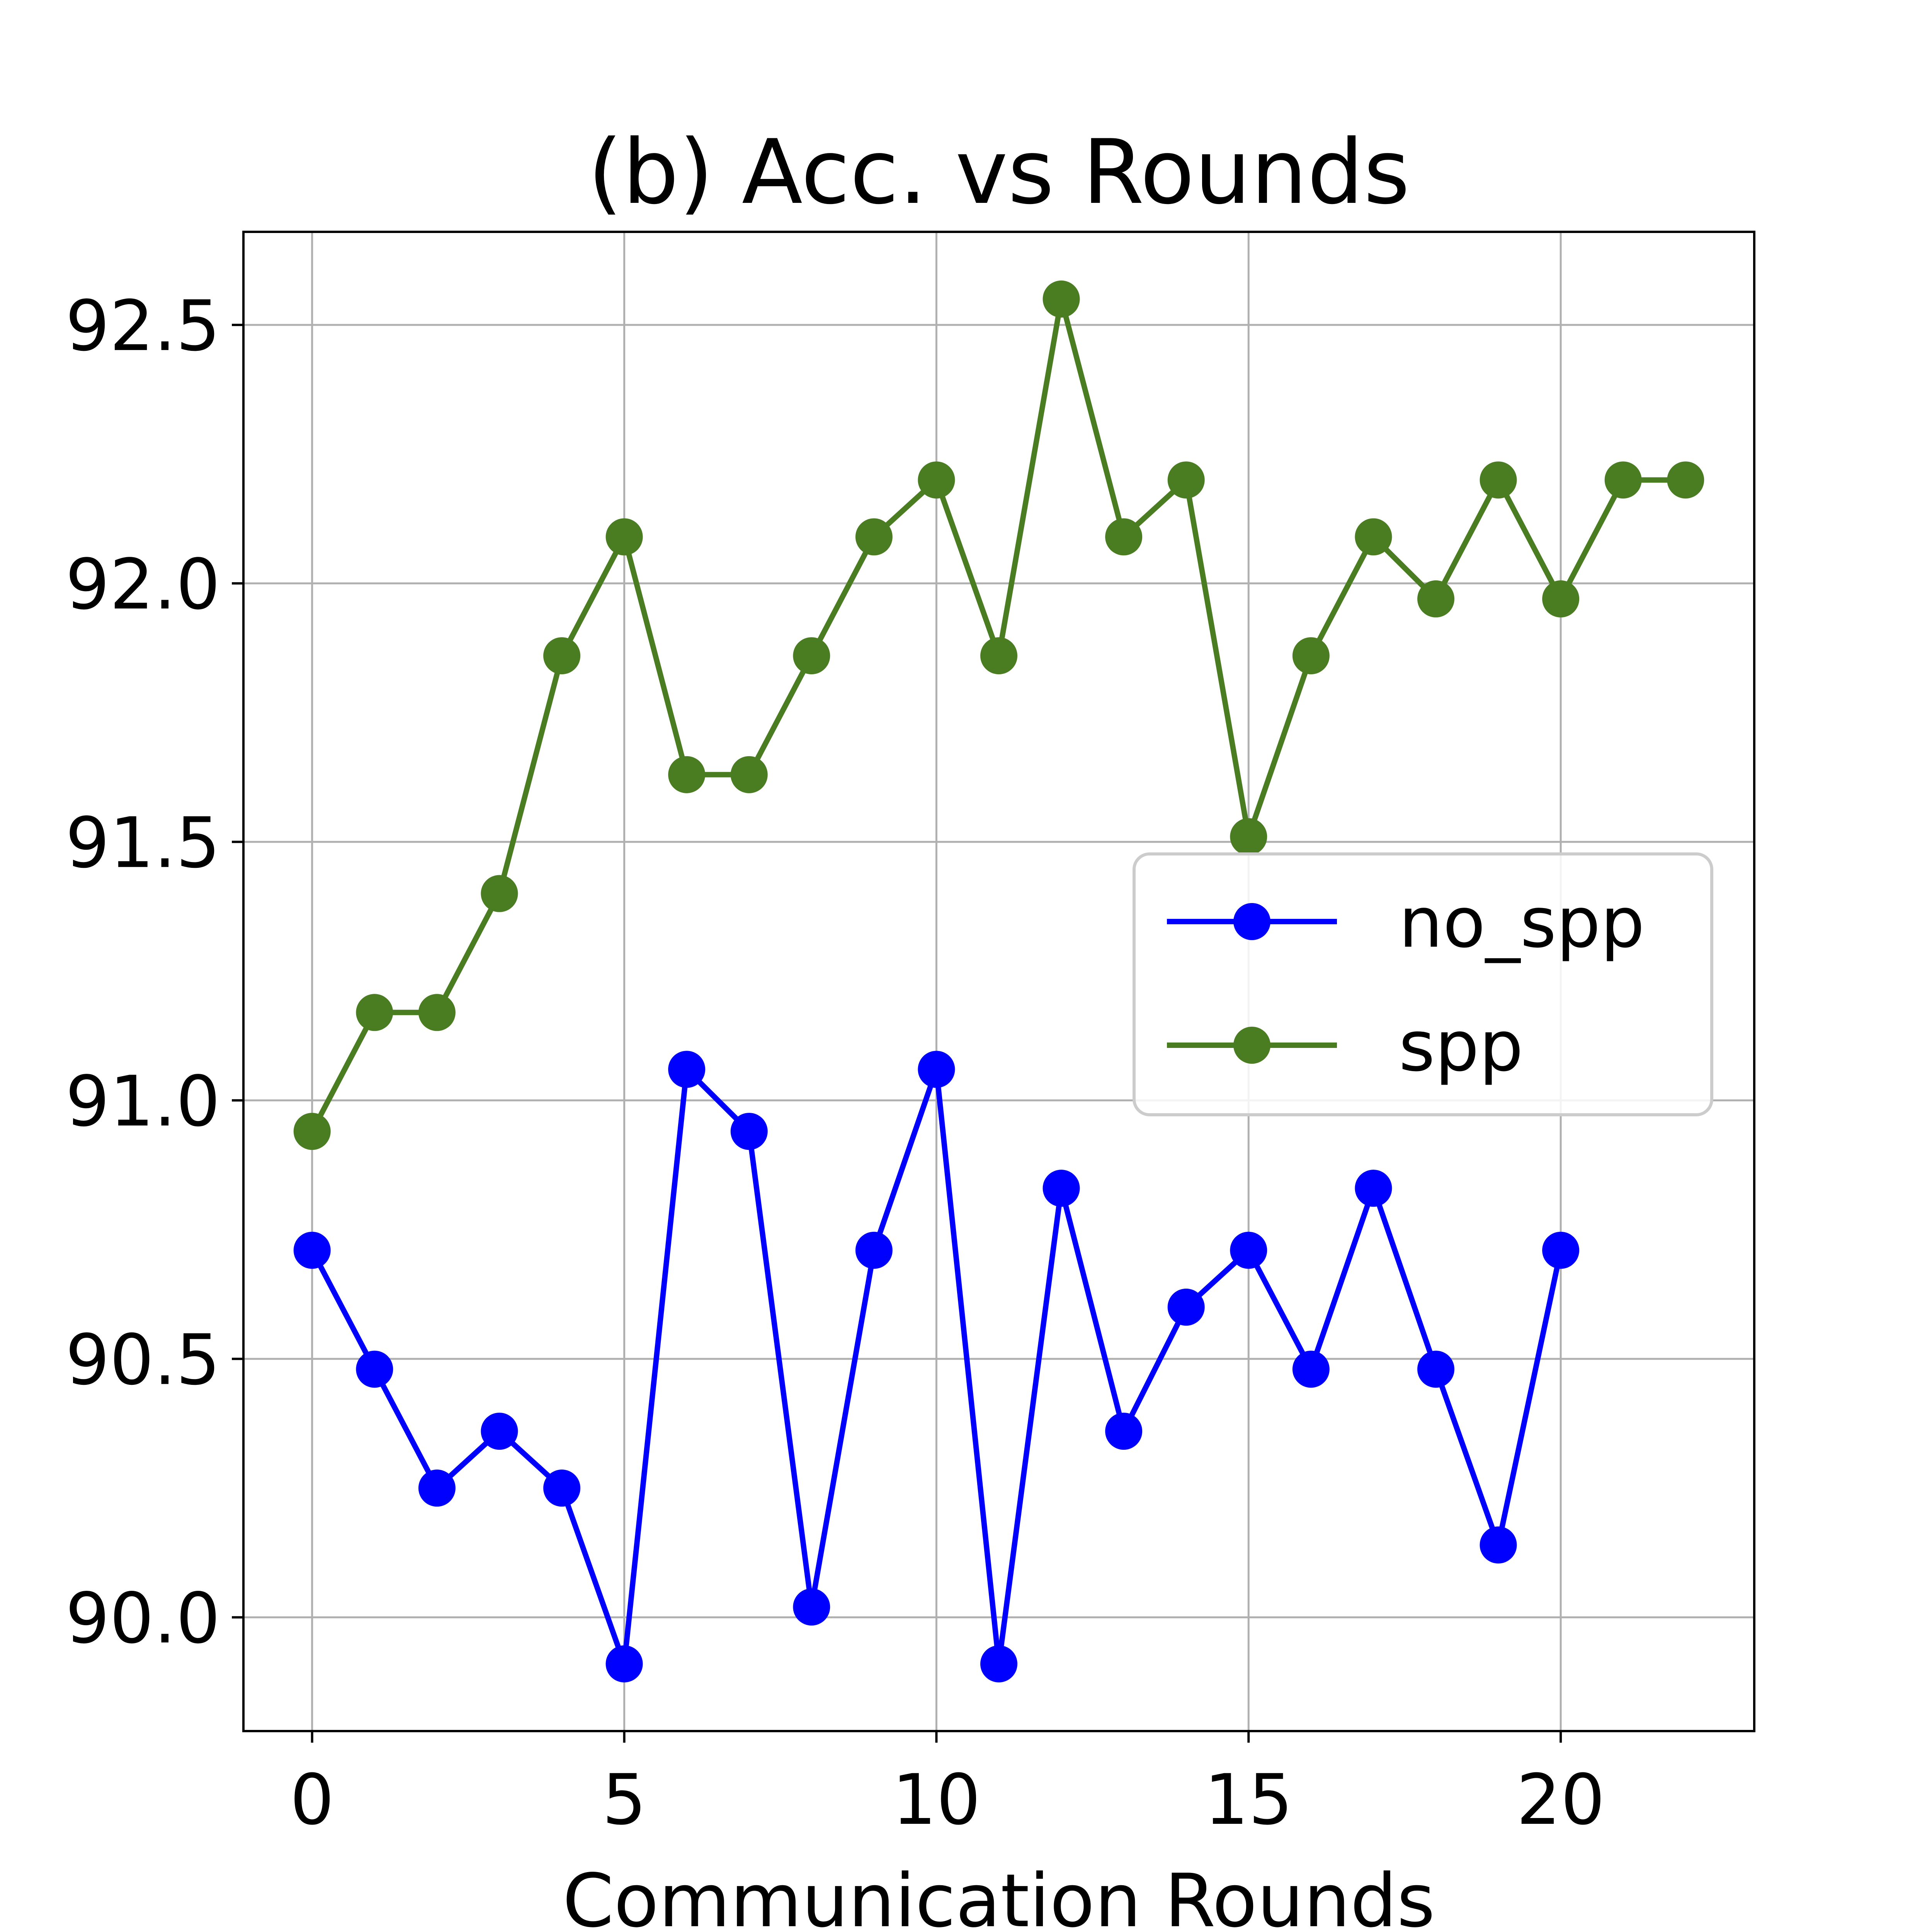  I want to click on x-tick-label: 20, so click(1561, 1800).